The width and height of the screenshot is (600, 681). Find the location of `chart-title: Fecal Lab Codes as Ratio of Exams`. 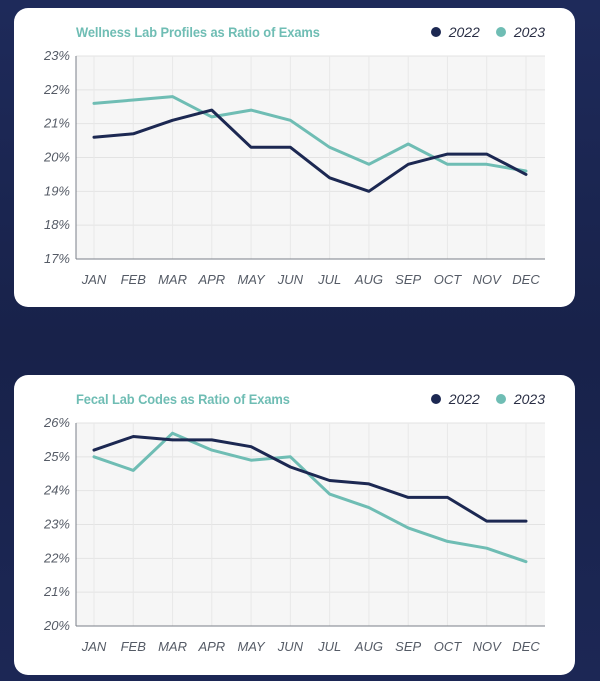

chart-title: Fecal Lab Codes as Ratio of Exams is located at coordinates (183, 399).